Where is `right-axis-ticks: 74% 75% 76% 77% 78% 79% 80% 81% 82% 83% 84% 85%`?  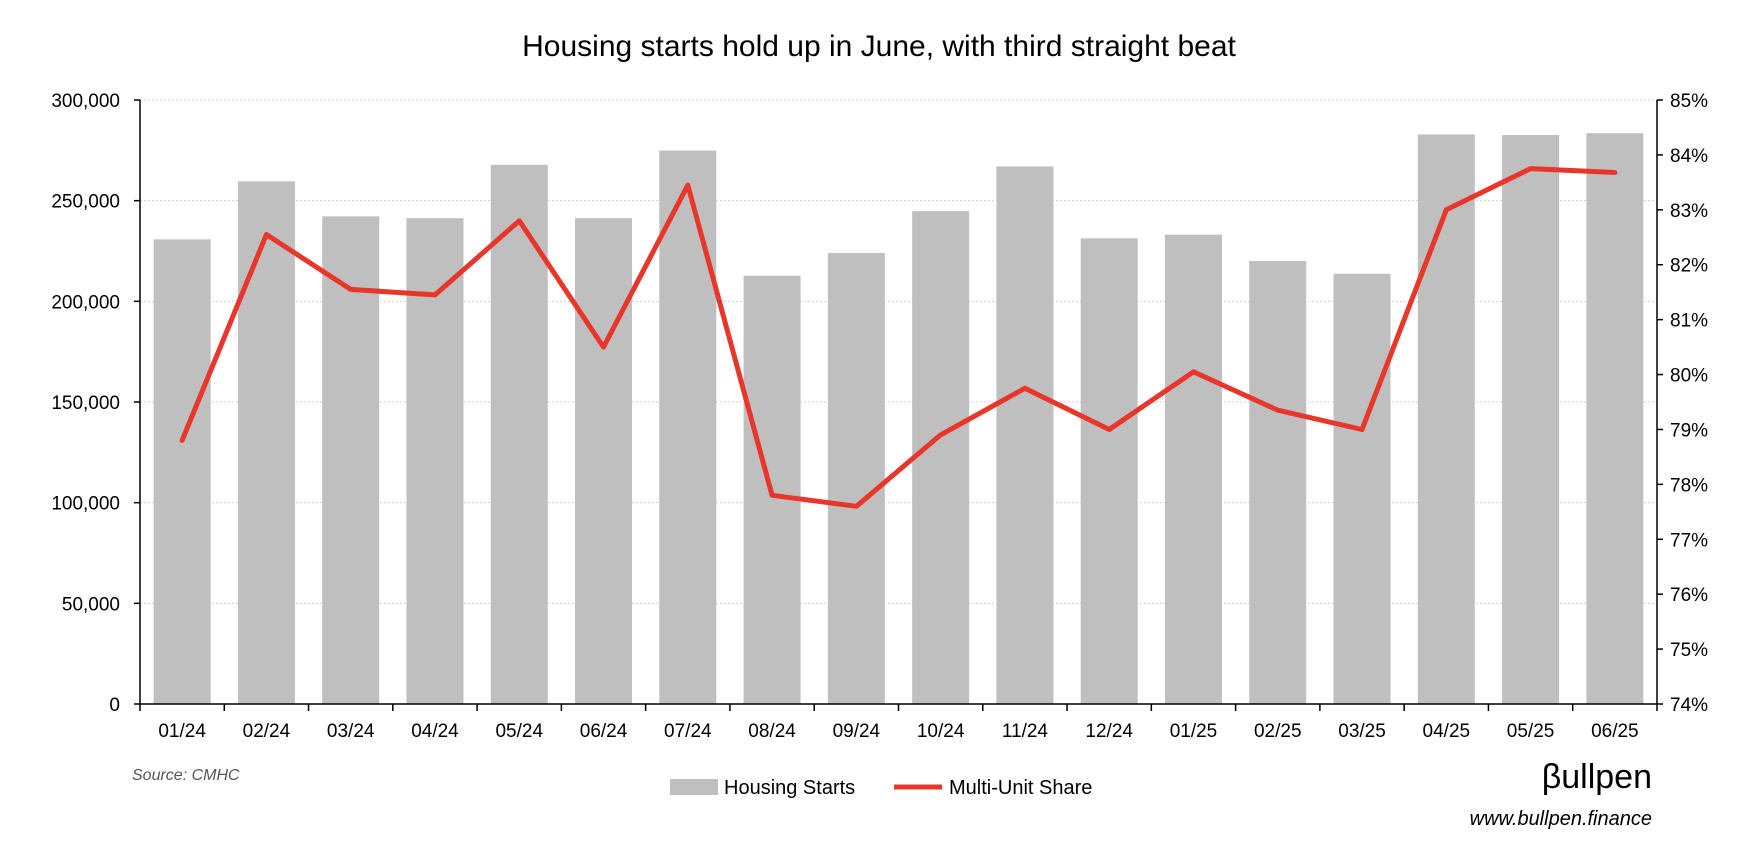 right-axis-ticks: 74% 75% 76% 77% 78% 79% 80% 81% 82% 83% 84% 85% is located at coordinates (1682, 403).